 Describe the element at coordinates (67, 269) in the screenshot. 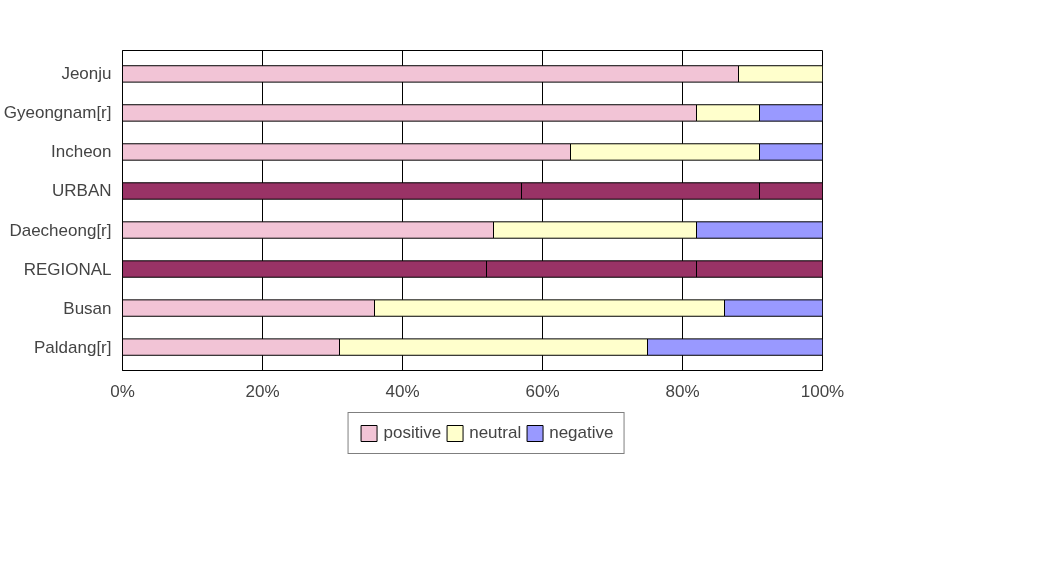

I see `y-tick-label: REGIONAL` at that location.